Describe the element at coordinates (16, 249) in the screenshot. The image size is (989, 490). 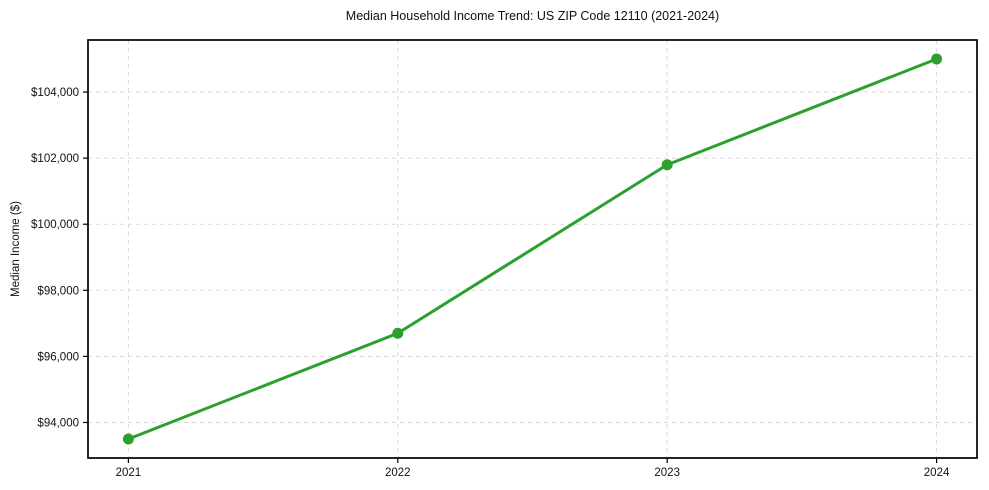
I see `y-axis-label: Median Income ($)` at that location.